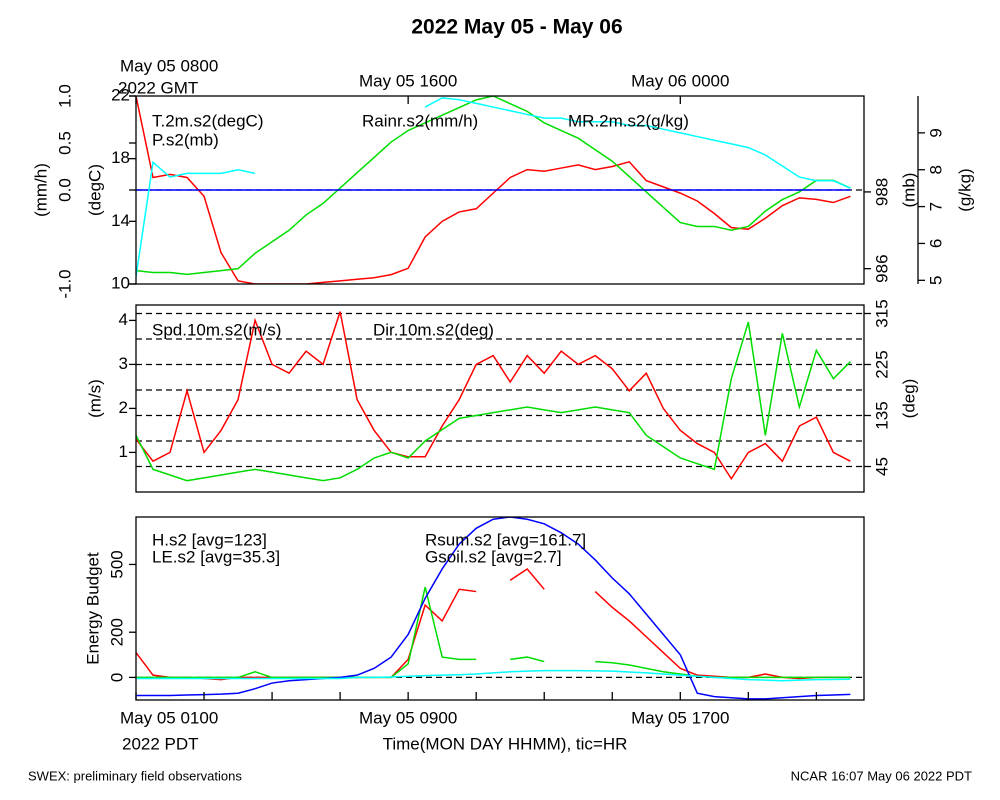 Image resolution: width=1000 pixels, height=800 pixels. What do you see at coordinates (420, 120) in the screenshot?
I see `legend-label: Rainr.s2(mm/h)` at bounding box center [420, 120].